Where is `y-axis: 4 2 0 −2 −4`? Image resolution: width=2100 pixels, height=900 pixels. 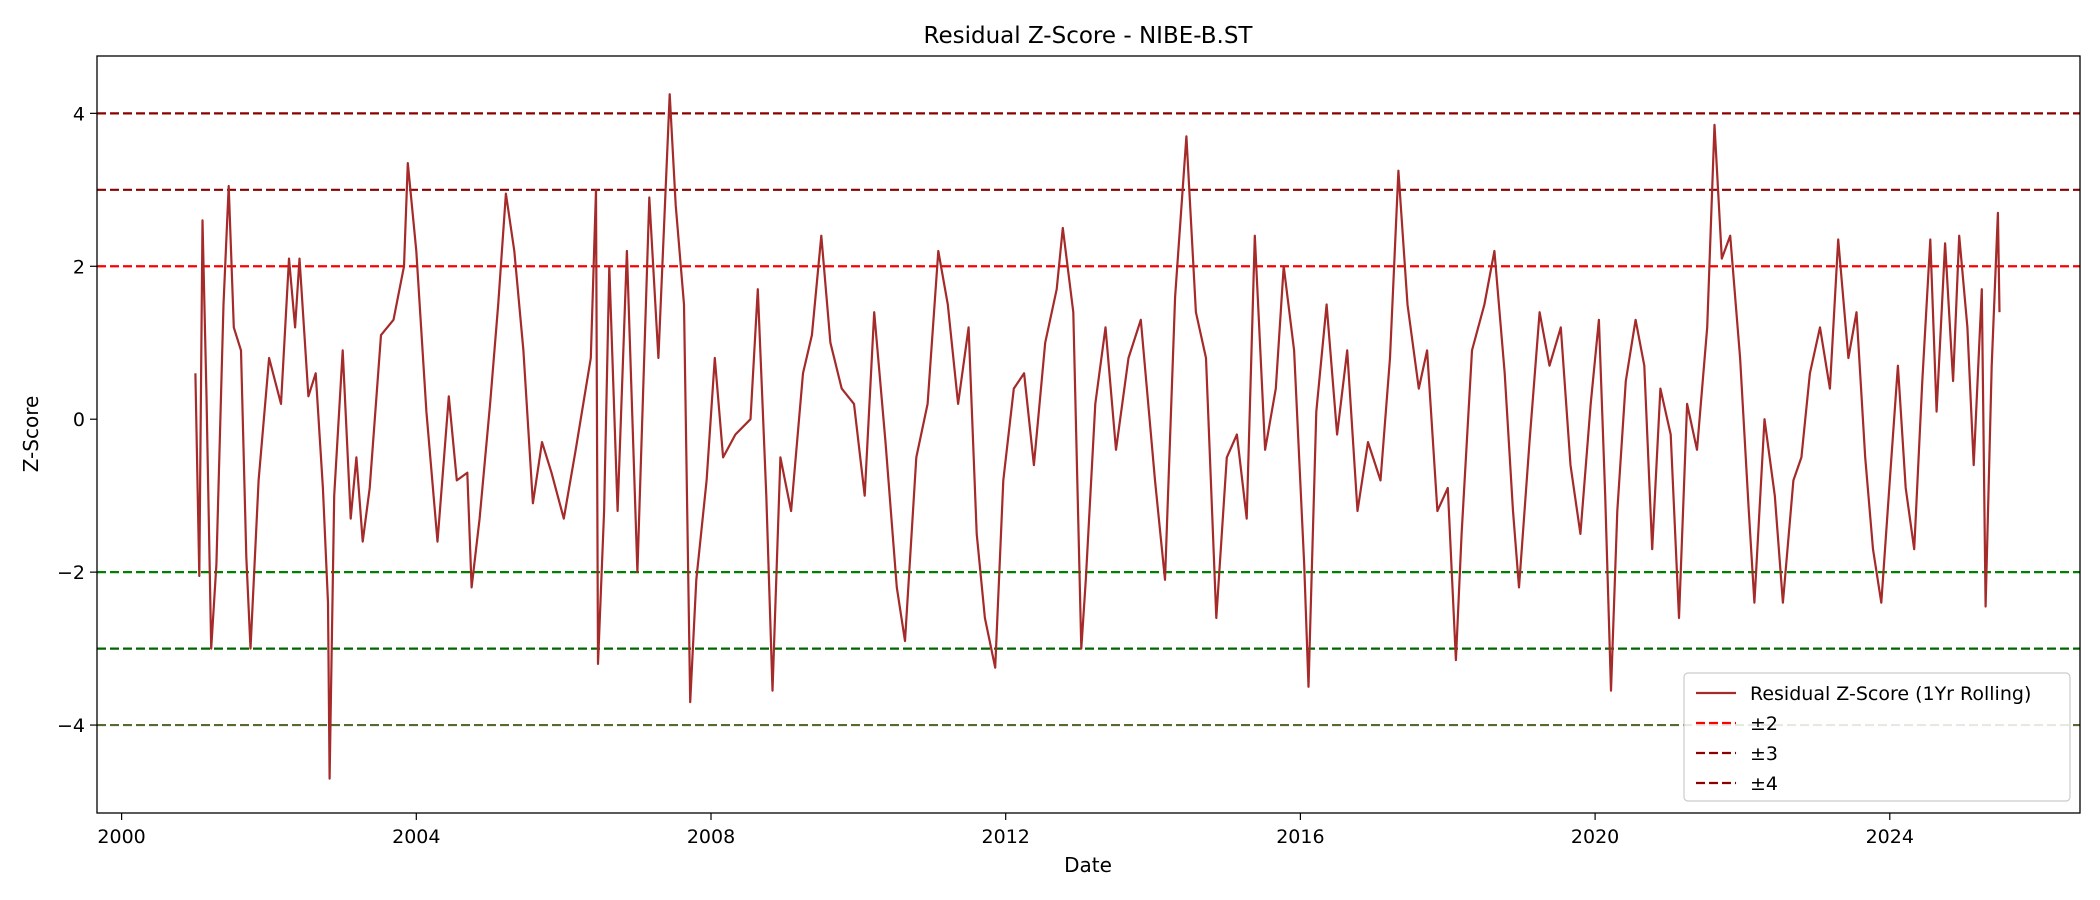
y-axis: 4 2 0 −2 −4 is located at coordinates (77, 420).